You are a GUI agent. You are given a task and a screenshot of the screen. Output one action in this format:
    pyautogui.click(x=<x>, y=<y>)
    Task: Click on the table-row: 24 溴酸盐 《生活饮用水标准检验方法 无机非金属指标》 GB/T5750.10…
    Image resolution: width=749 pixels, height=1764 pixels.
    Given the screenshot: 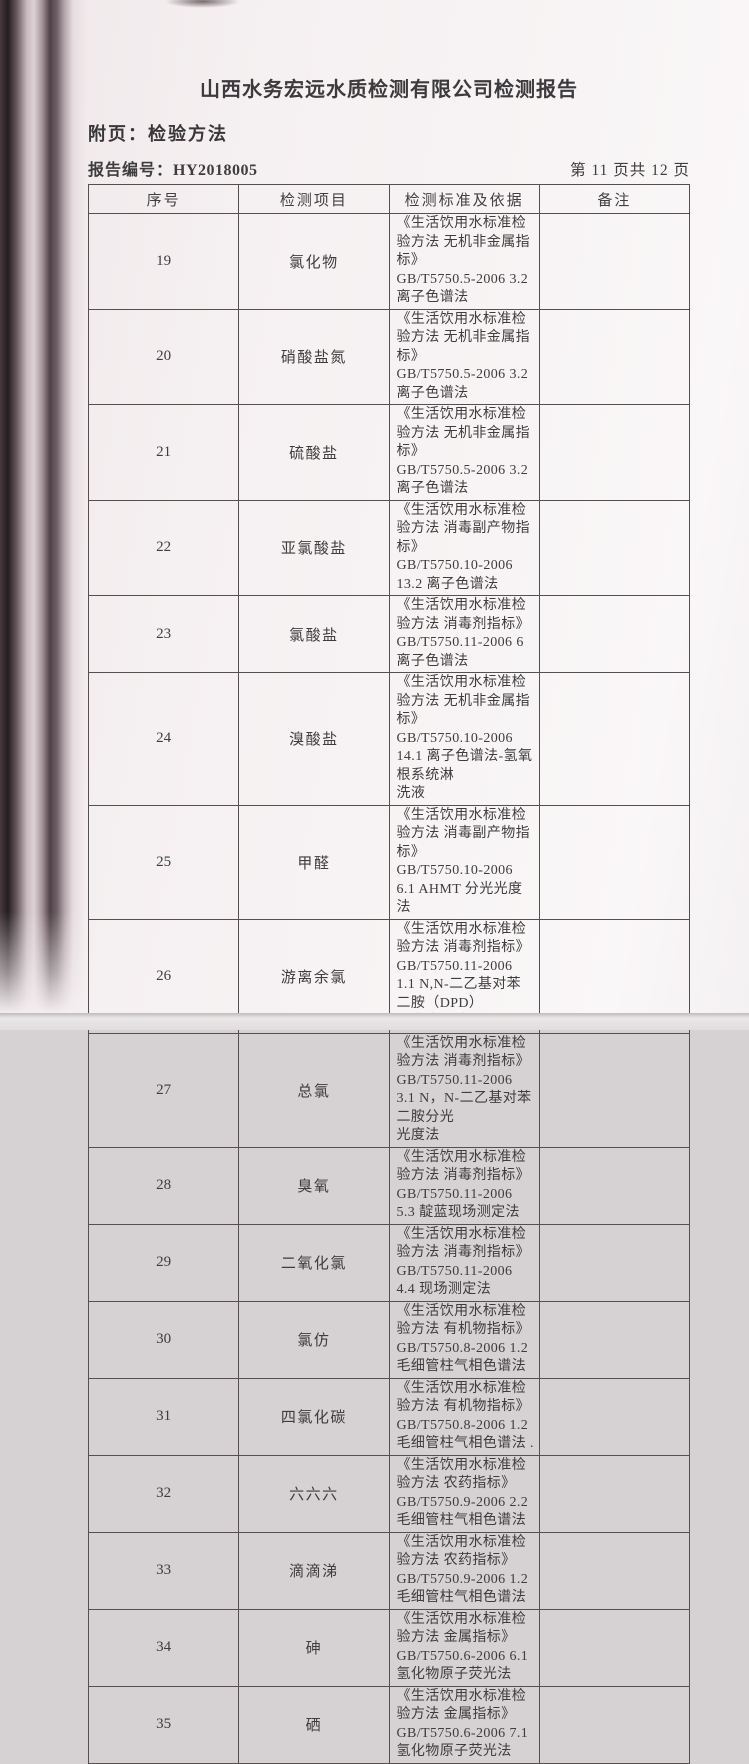 What is the action you would take?
    pyautogui.click(x=389, y=739)
    